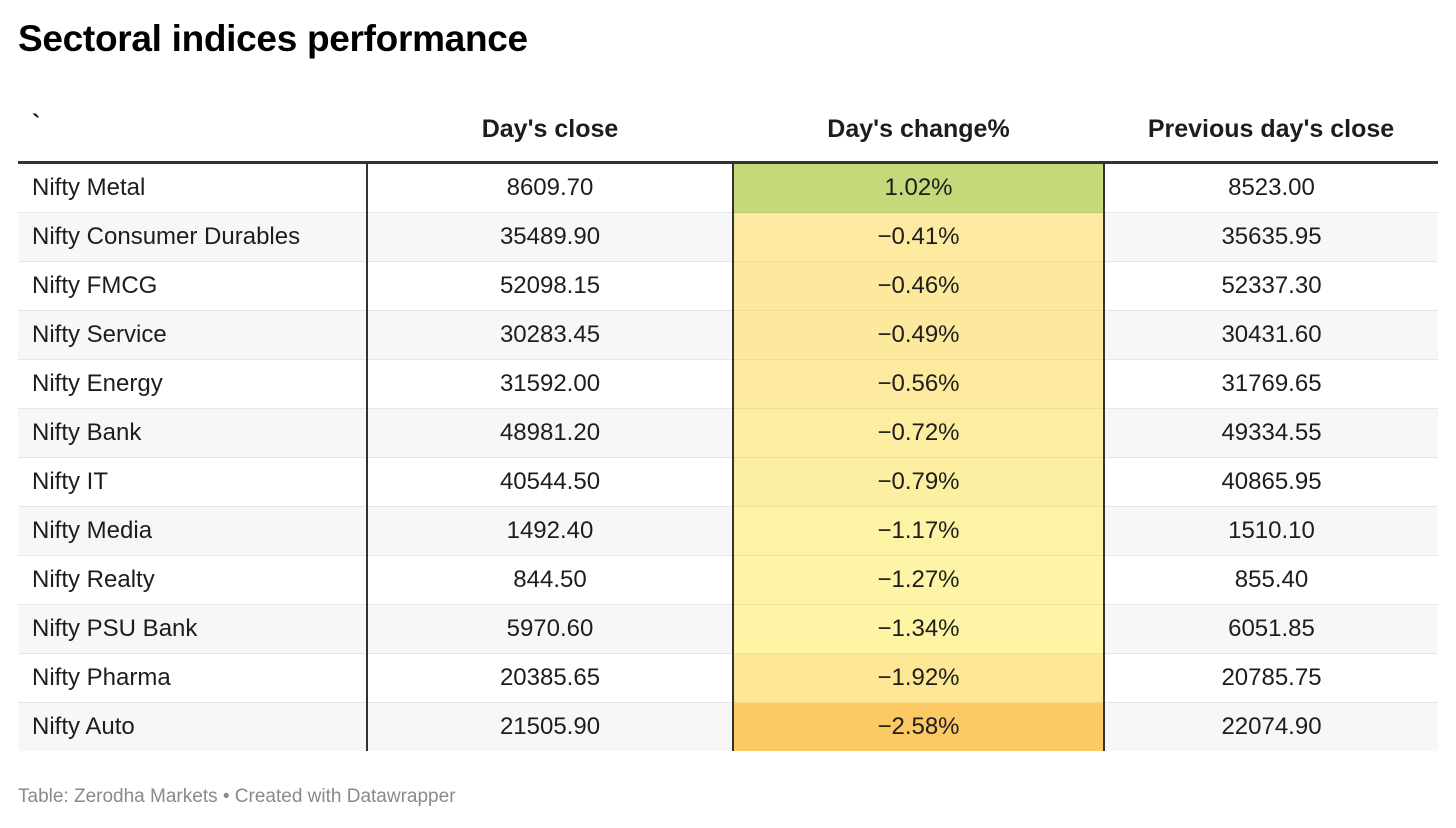 The image size is (1456, 828). Describe the element at coordinates (273, 38) in the screenshot. I see `chart-title: Sectoral indices performance` at that location.